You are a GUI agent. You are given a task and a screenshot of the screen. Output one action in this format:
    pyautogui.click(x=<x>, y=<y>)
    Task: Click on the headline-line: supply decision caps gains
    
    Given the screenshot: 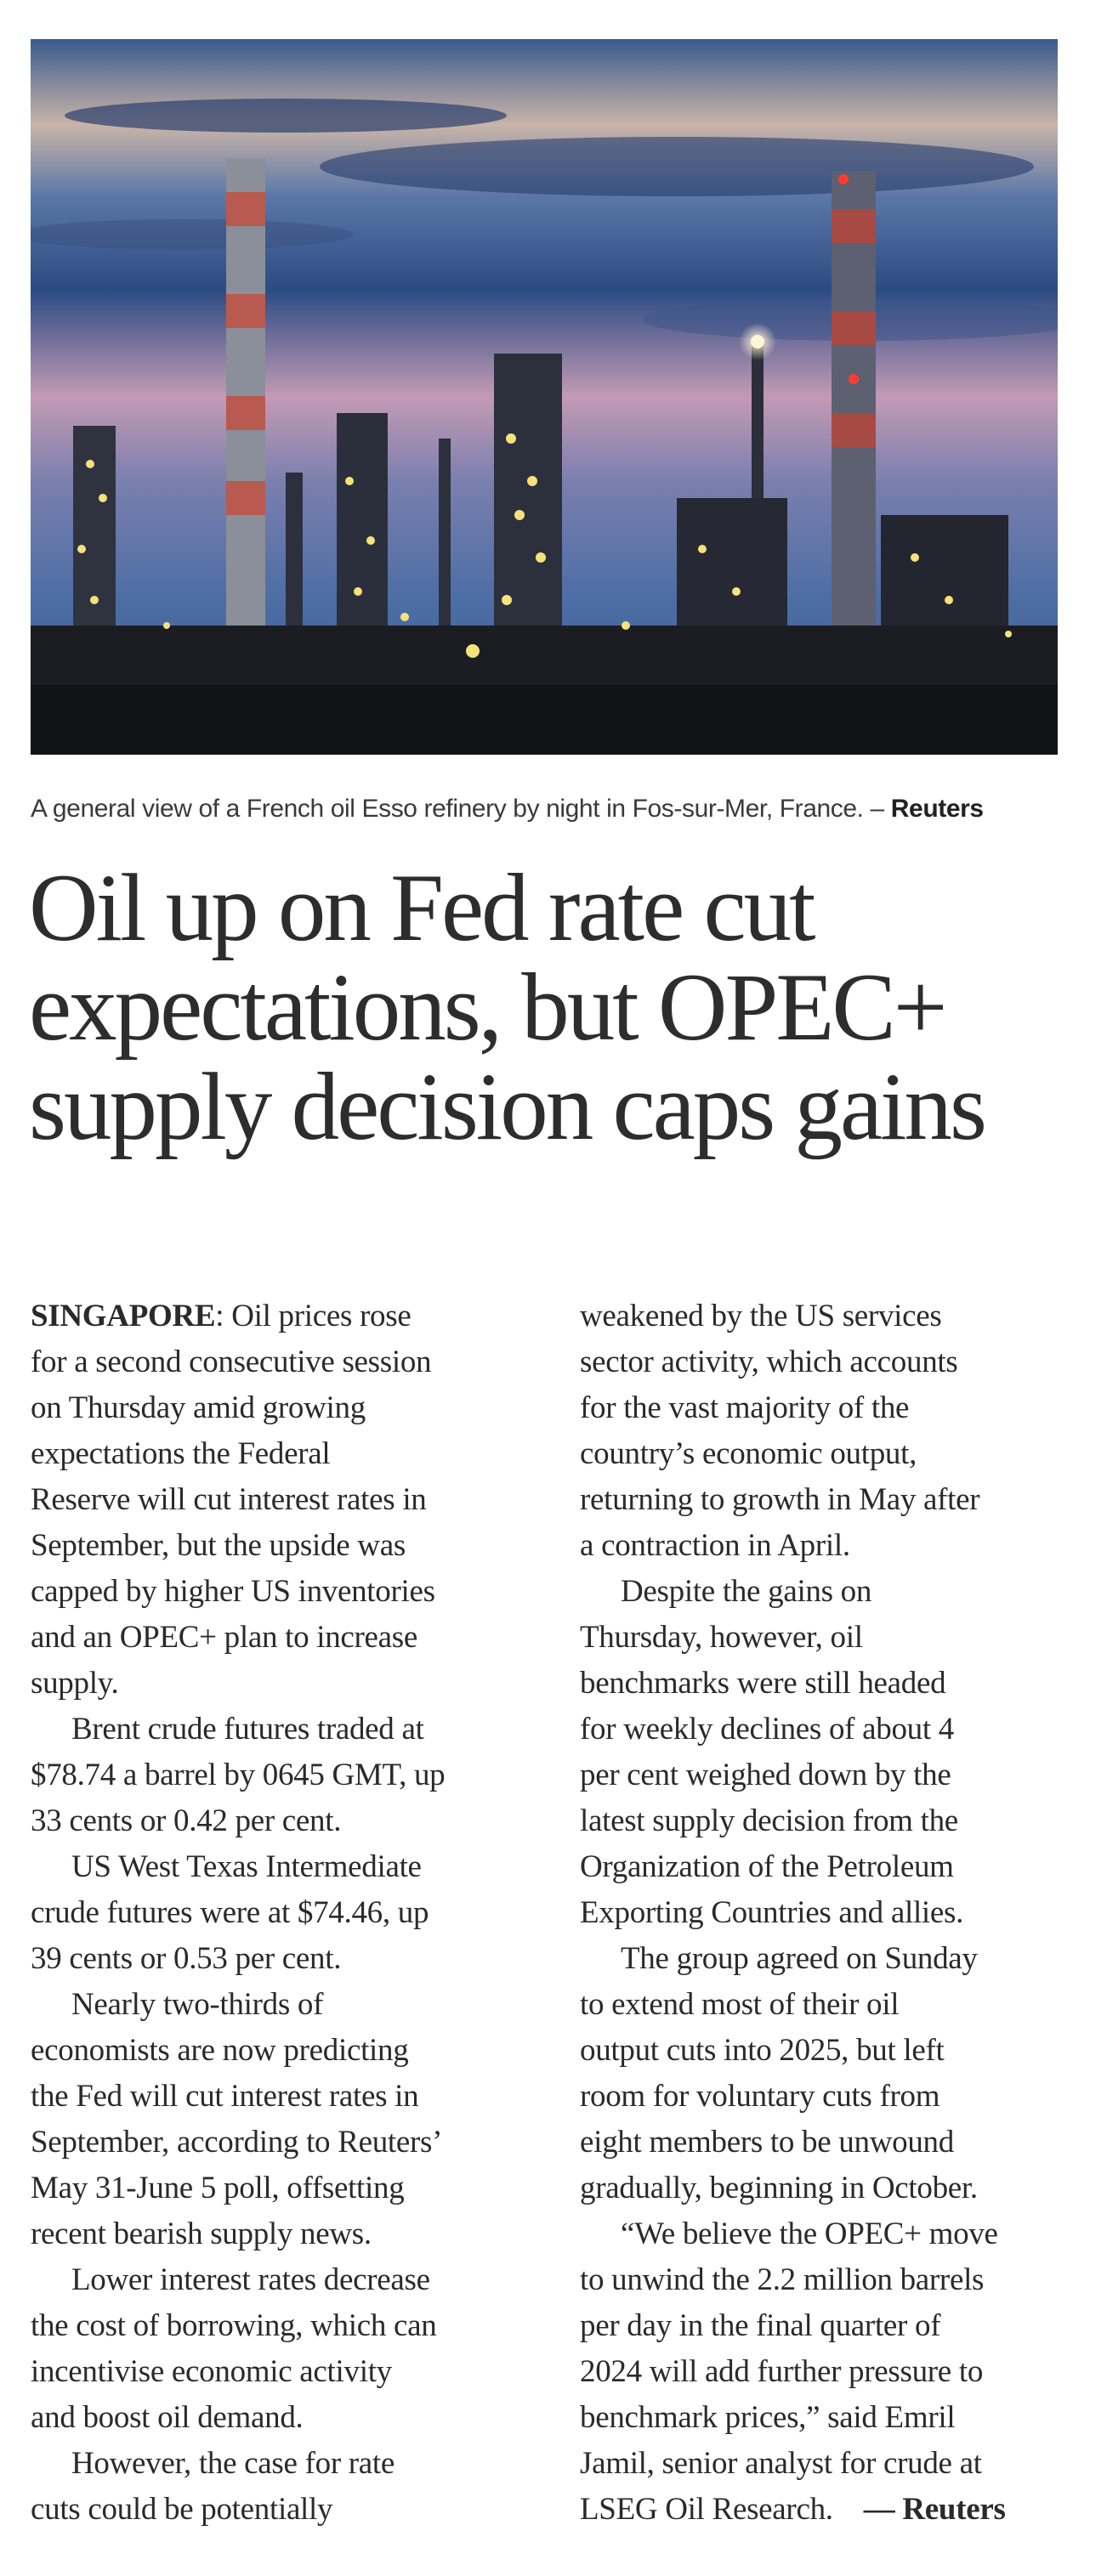 What is the action you would take?
    pyautogui.click(x=508, y=1107)
    